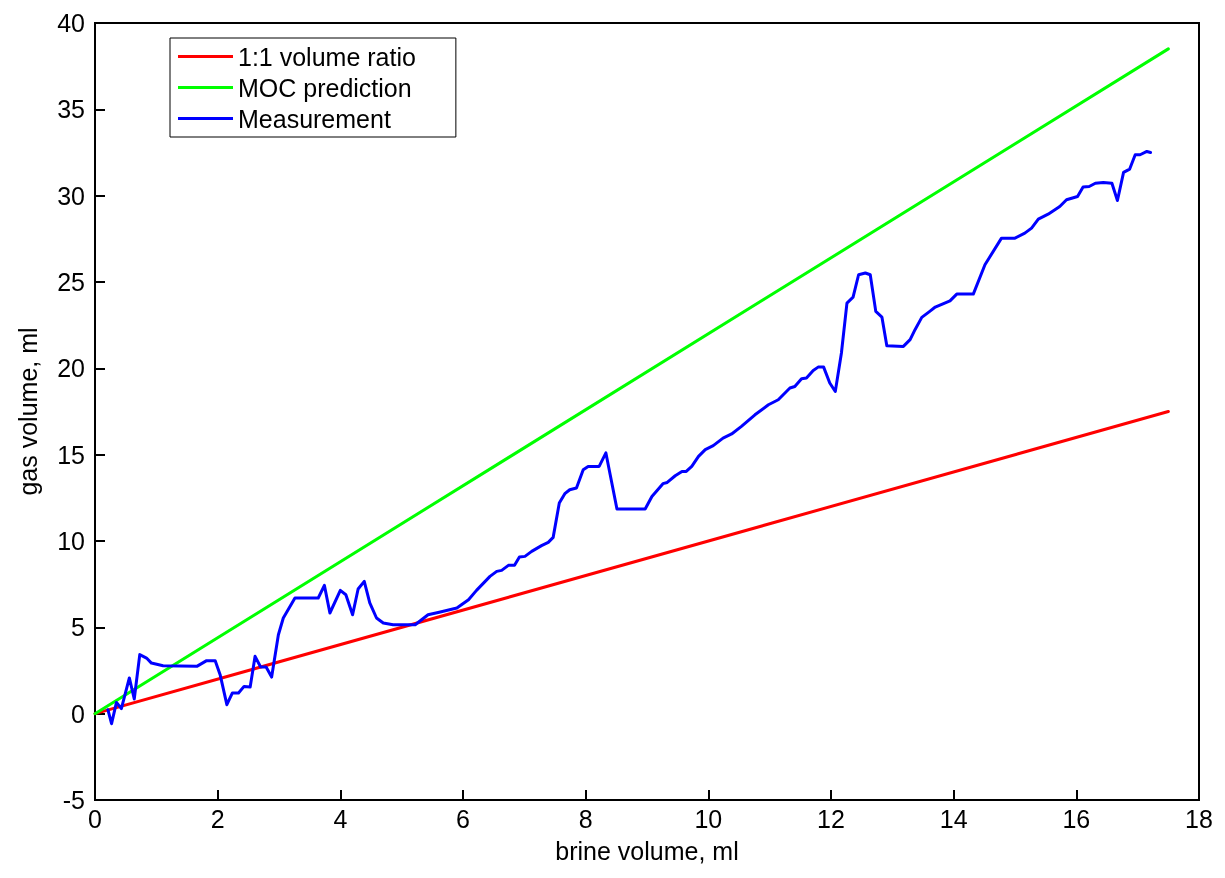 The height and width of the screenshot is (878, 1225). Describe the element at coordinates (71, 23) in the screenshot. I see `y-tick-label: 40` at that location.